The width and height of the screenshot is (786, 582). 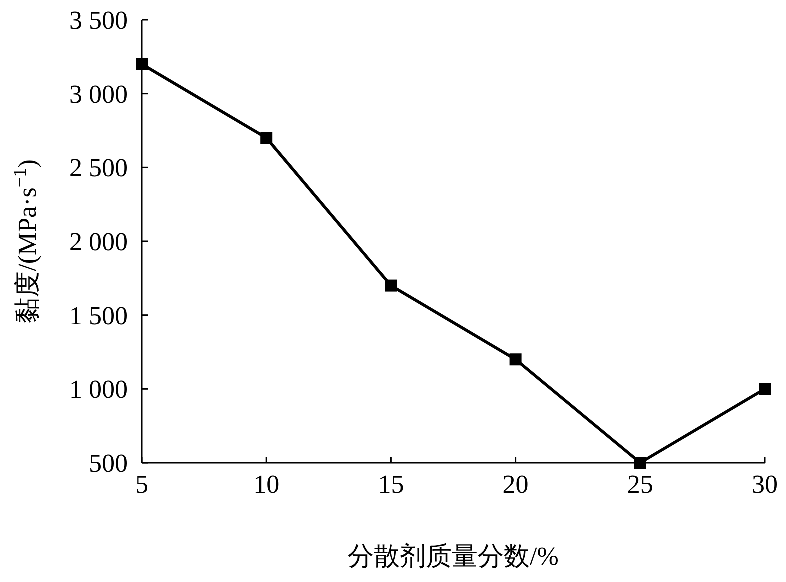 What do you see at coordinates (99, 94) in the screenshot?
I see `y-tick-label: 3 000` at bounding box center [99, 94].